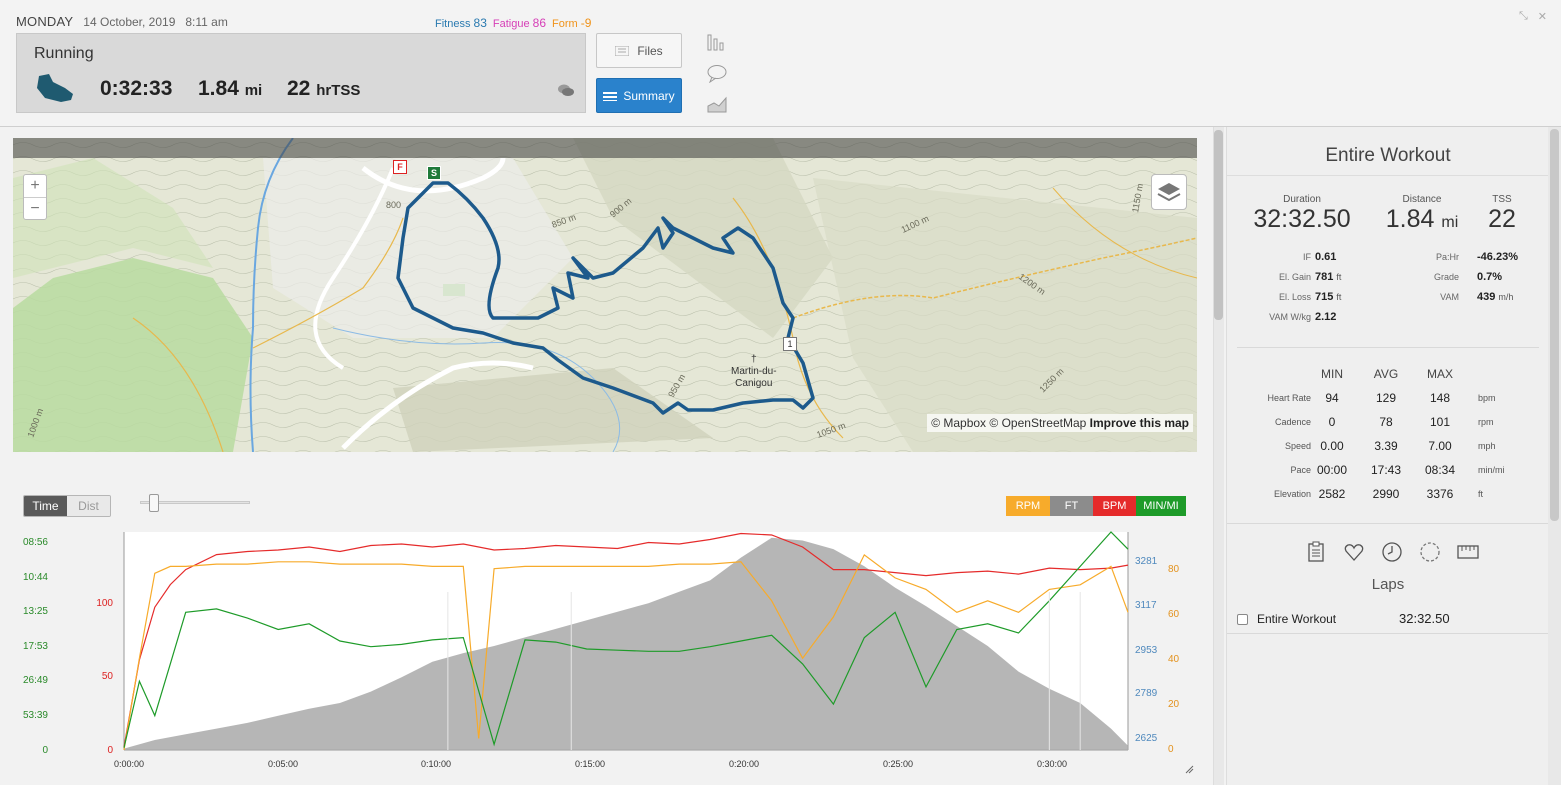  Describe the element at coordinates (610, 96) in the screenshot. I see `list-icon` at that location.